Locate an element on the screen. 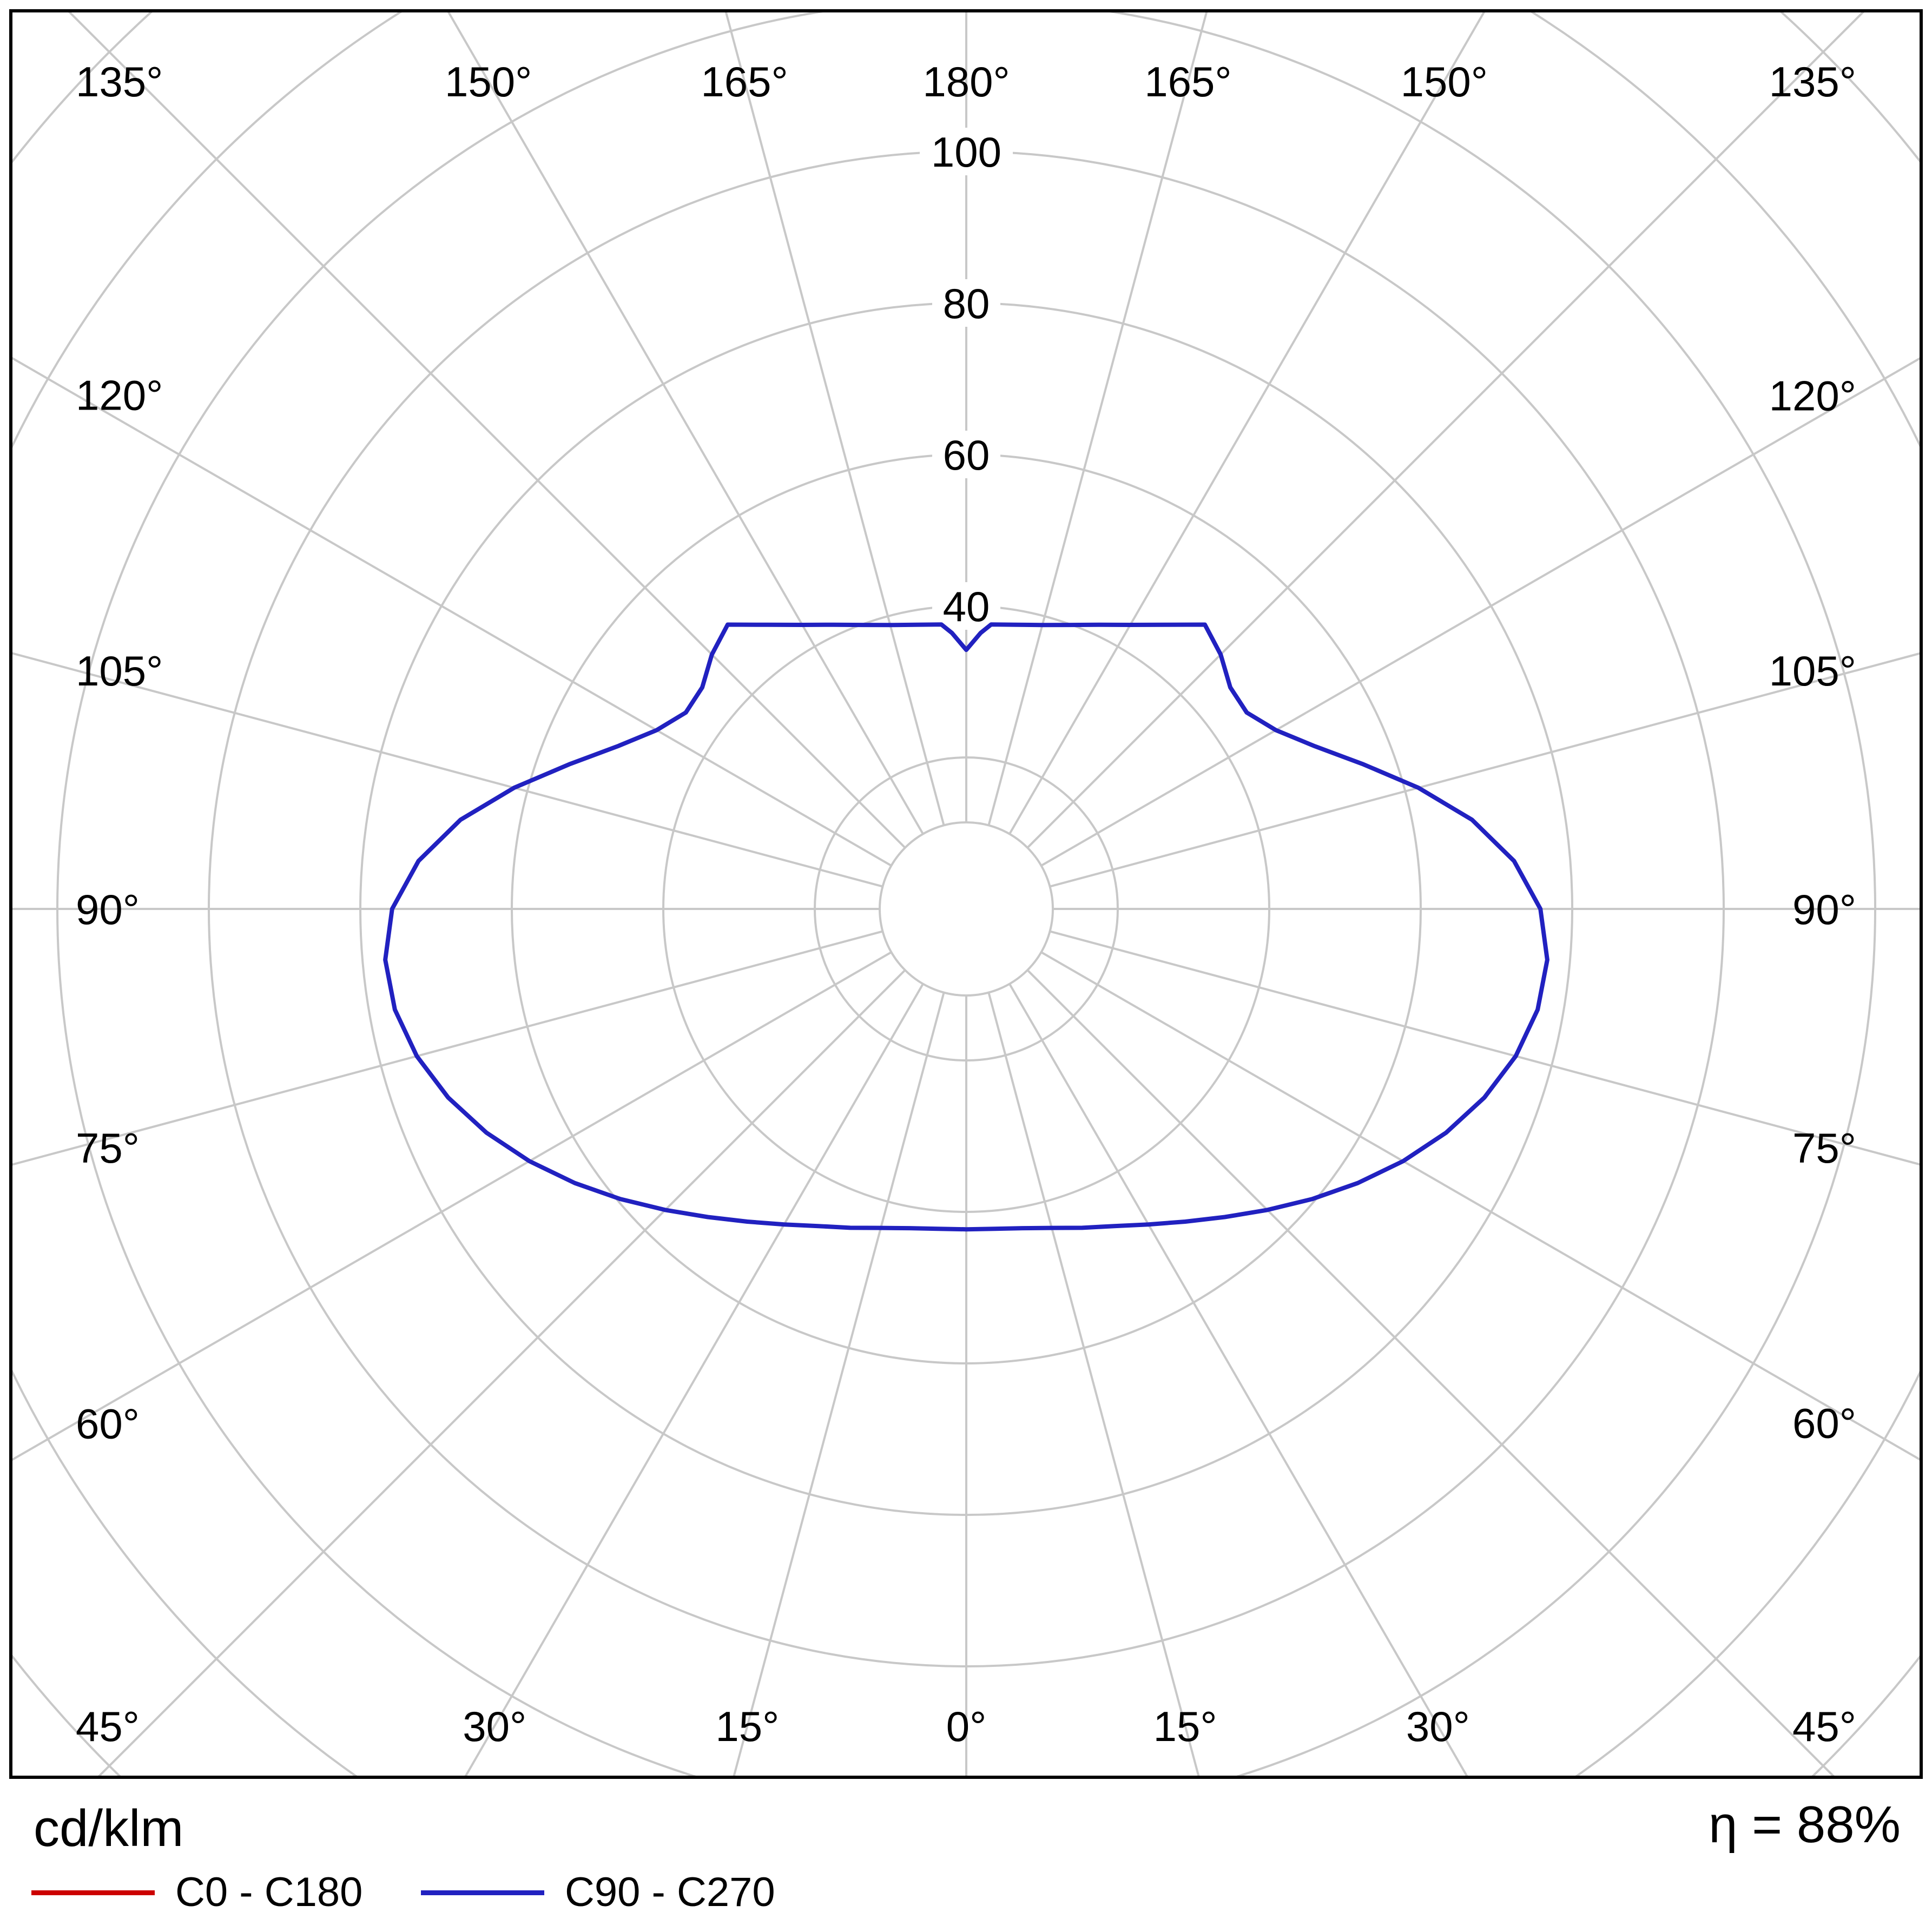 The width and height of the screenshot is (1932, 1932). grid-inner-circle is located at coordinates (966, 909).